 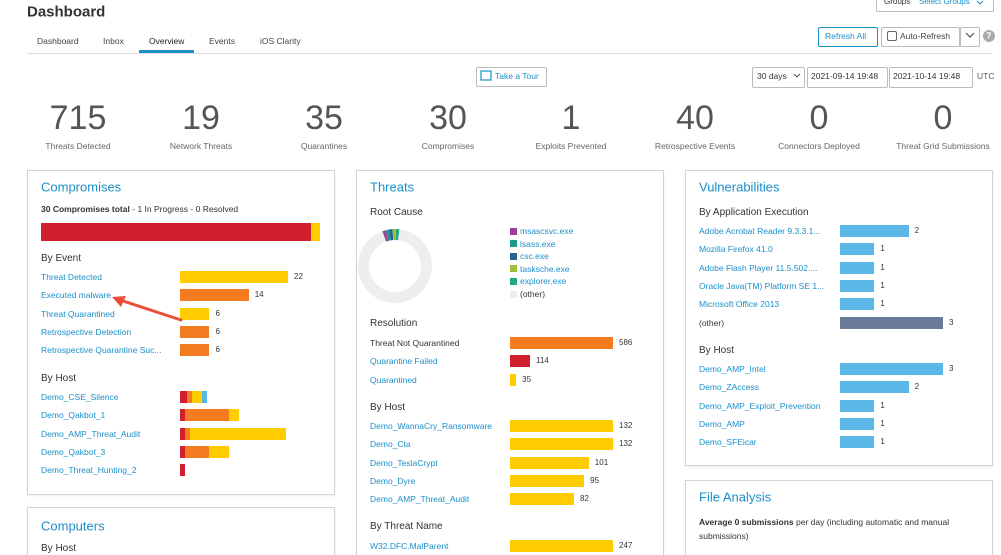 I want to click on refresh-button, so click(x=848, y=37).